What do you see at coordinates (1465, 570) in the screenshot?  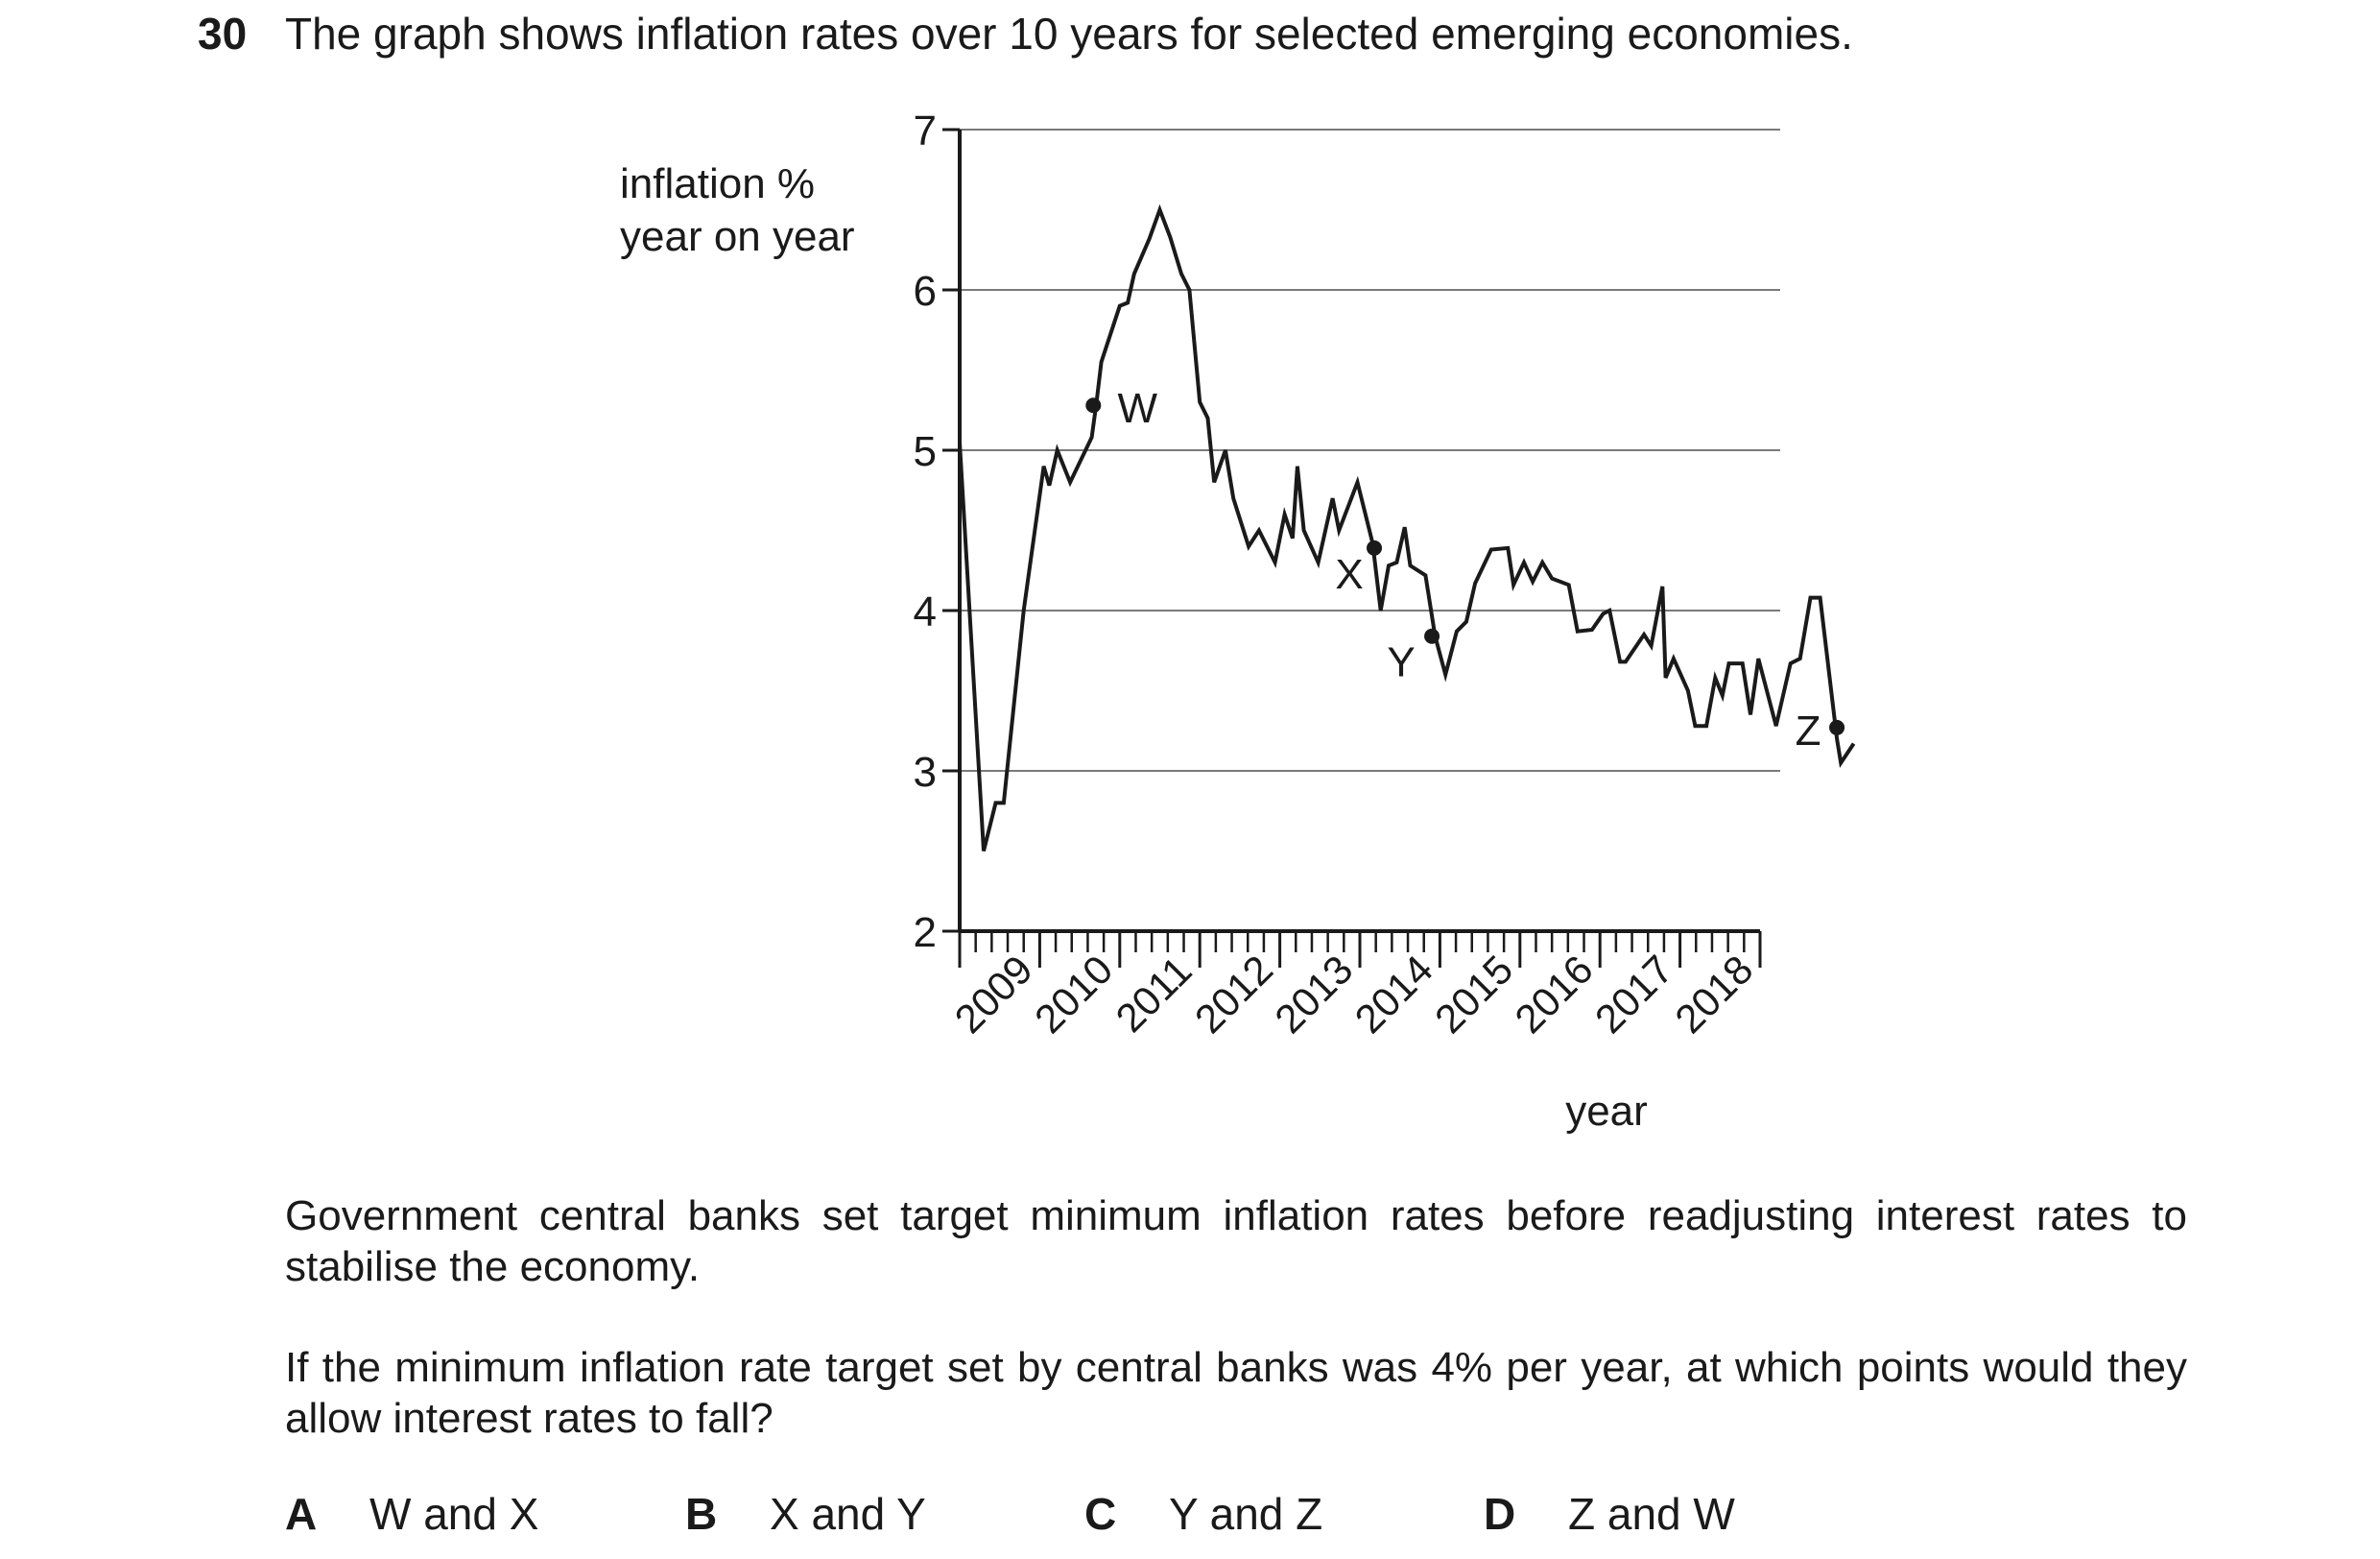 I see `marked-points: W XY Z` at bounding box center [1465, 570].